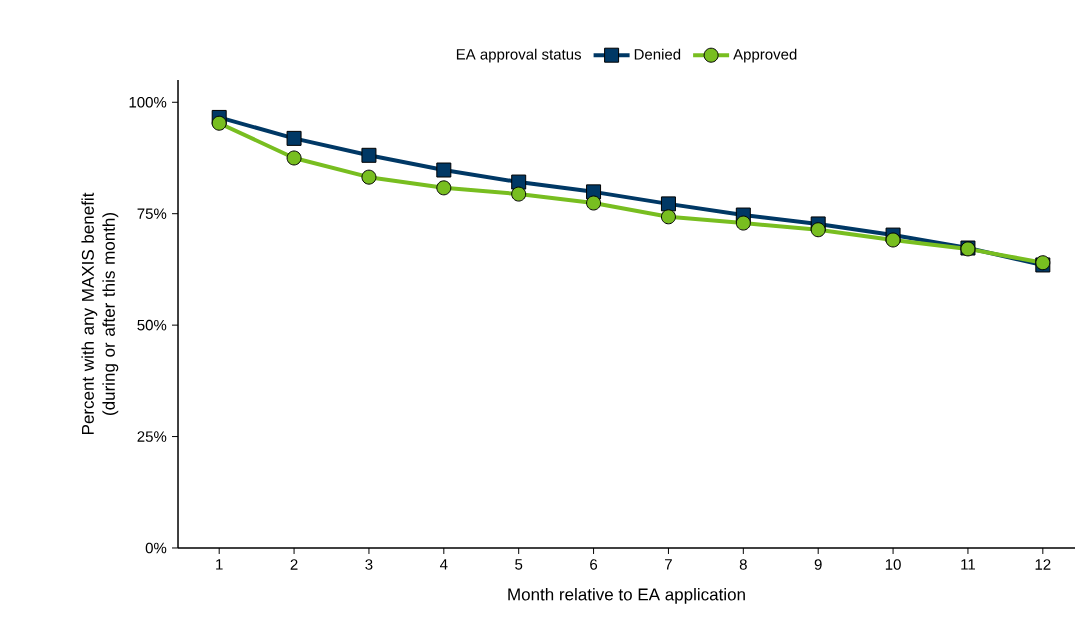 This screenshot has height=643, width=1076. Describe the element at coordinates (152, 213) in the screenshot. I see `y-tick-label: 75%` at that location.